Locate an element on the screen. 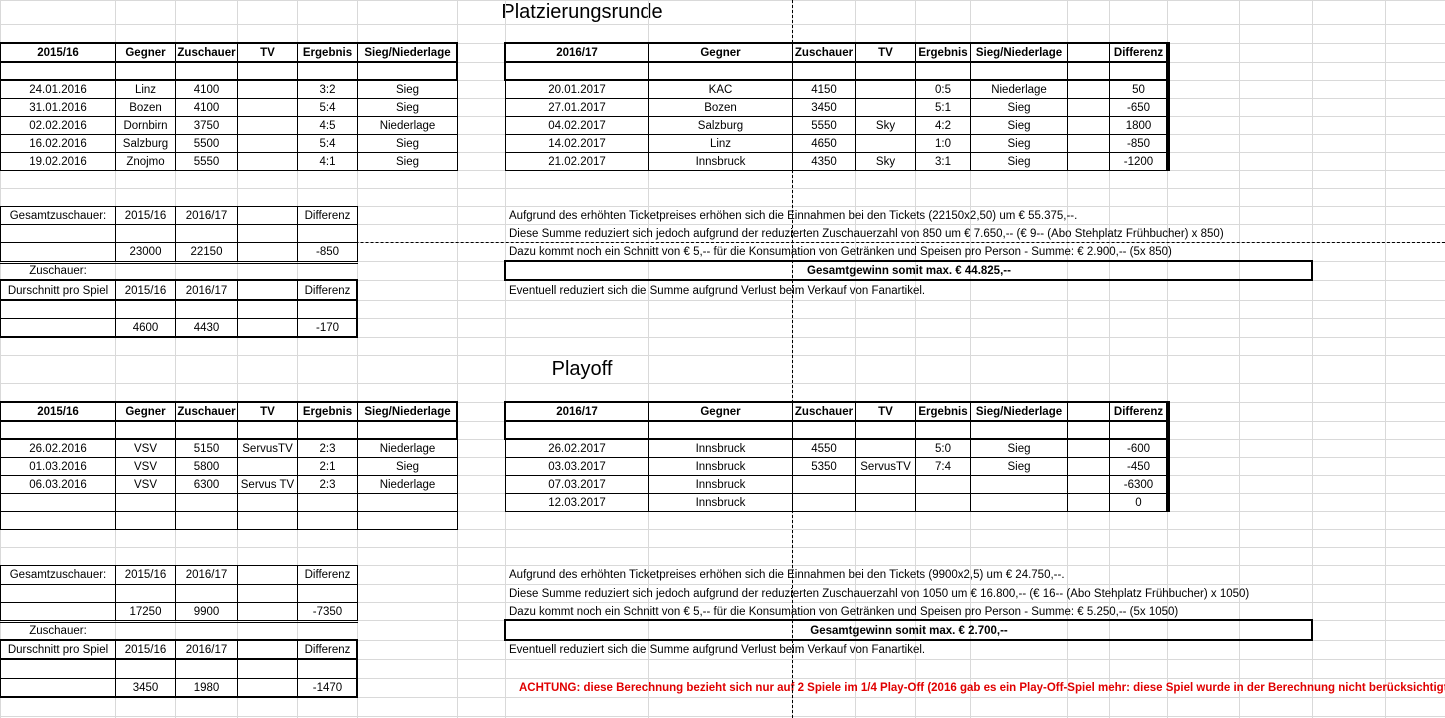  table-cell: 5800 is located at coordinates (206, 466).